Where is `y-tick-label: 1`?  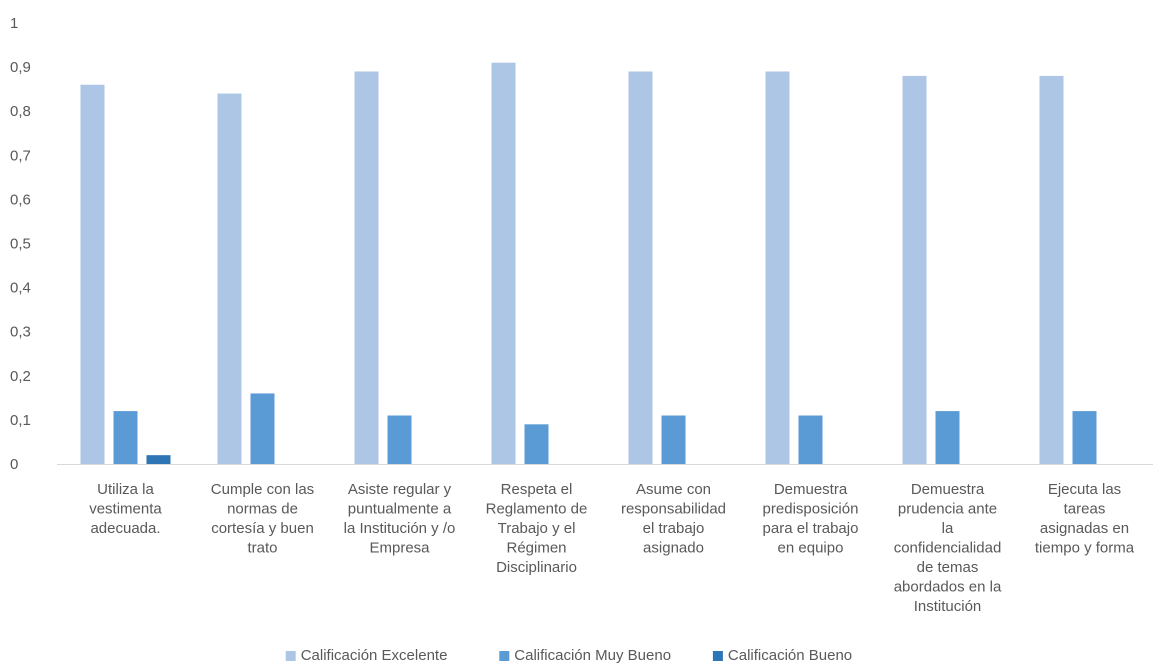 y-tick-label: 1 is located at coordinates (14, 23).